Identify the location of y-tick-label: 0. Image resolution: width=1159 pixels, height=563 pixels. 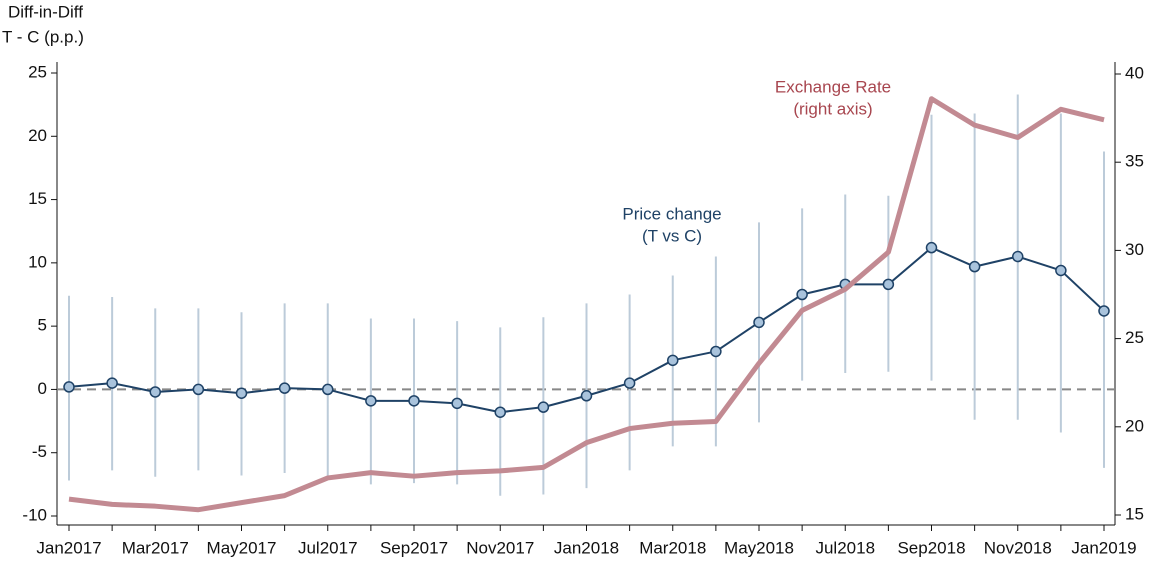
(42, 388).